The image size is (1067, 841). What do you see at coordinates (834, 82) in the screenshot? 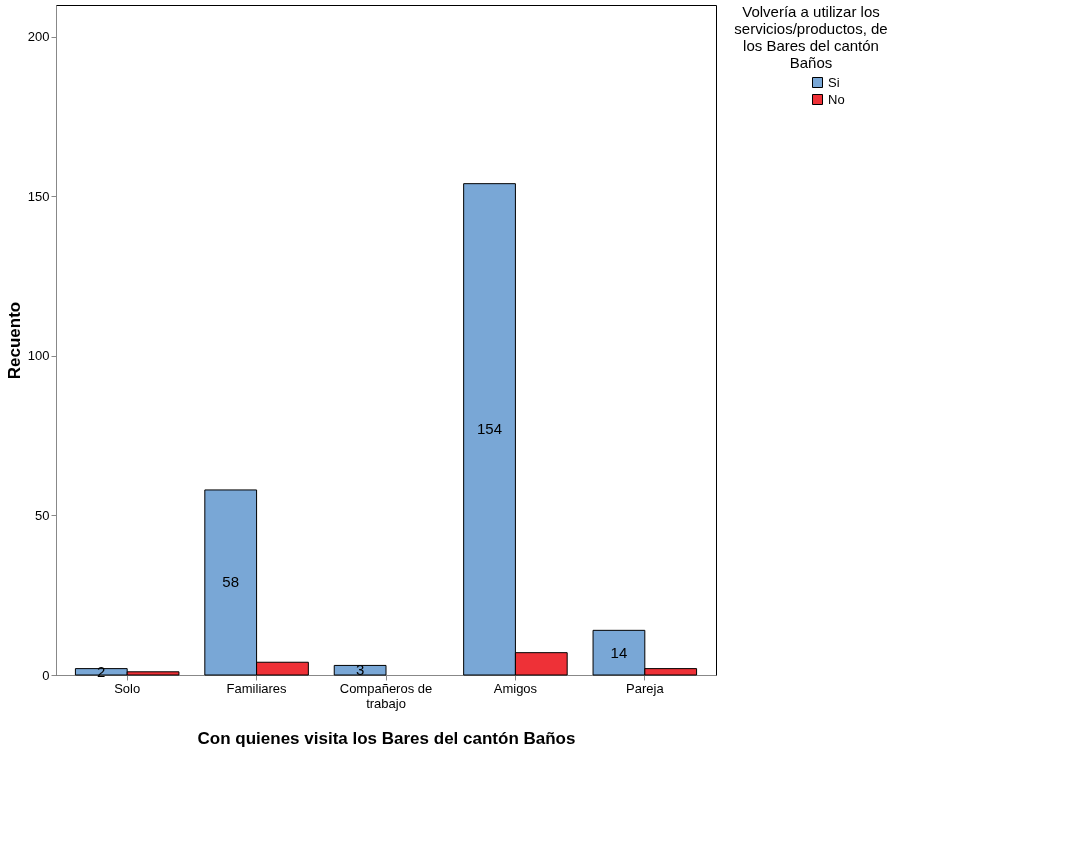
I see `legend-label: Si` at bounding box center [834, 82].